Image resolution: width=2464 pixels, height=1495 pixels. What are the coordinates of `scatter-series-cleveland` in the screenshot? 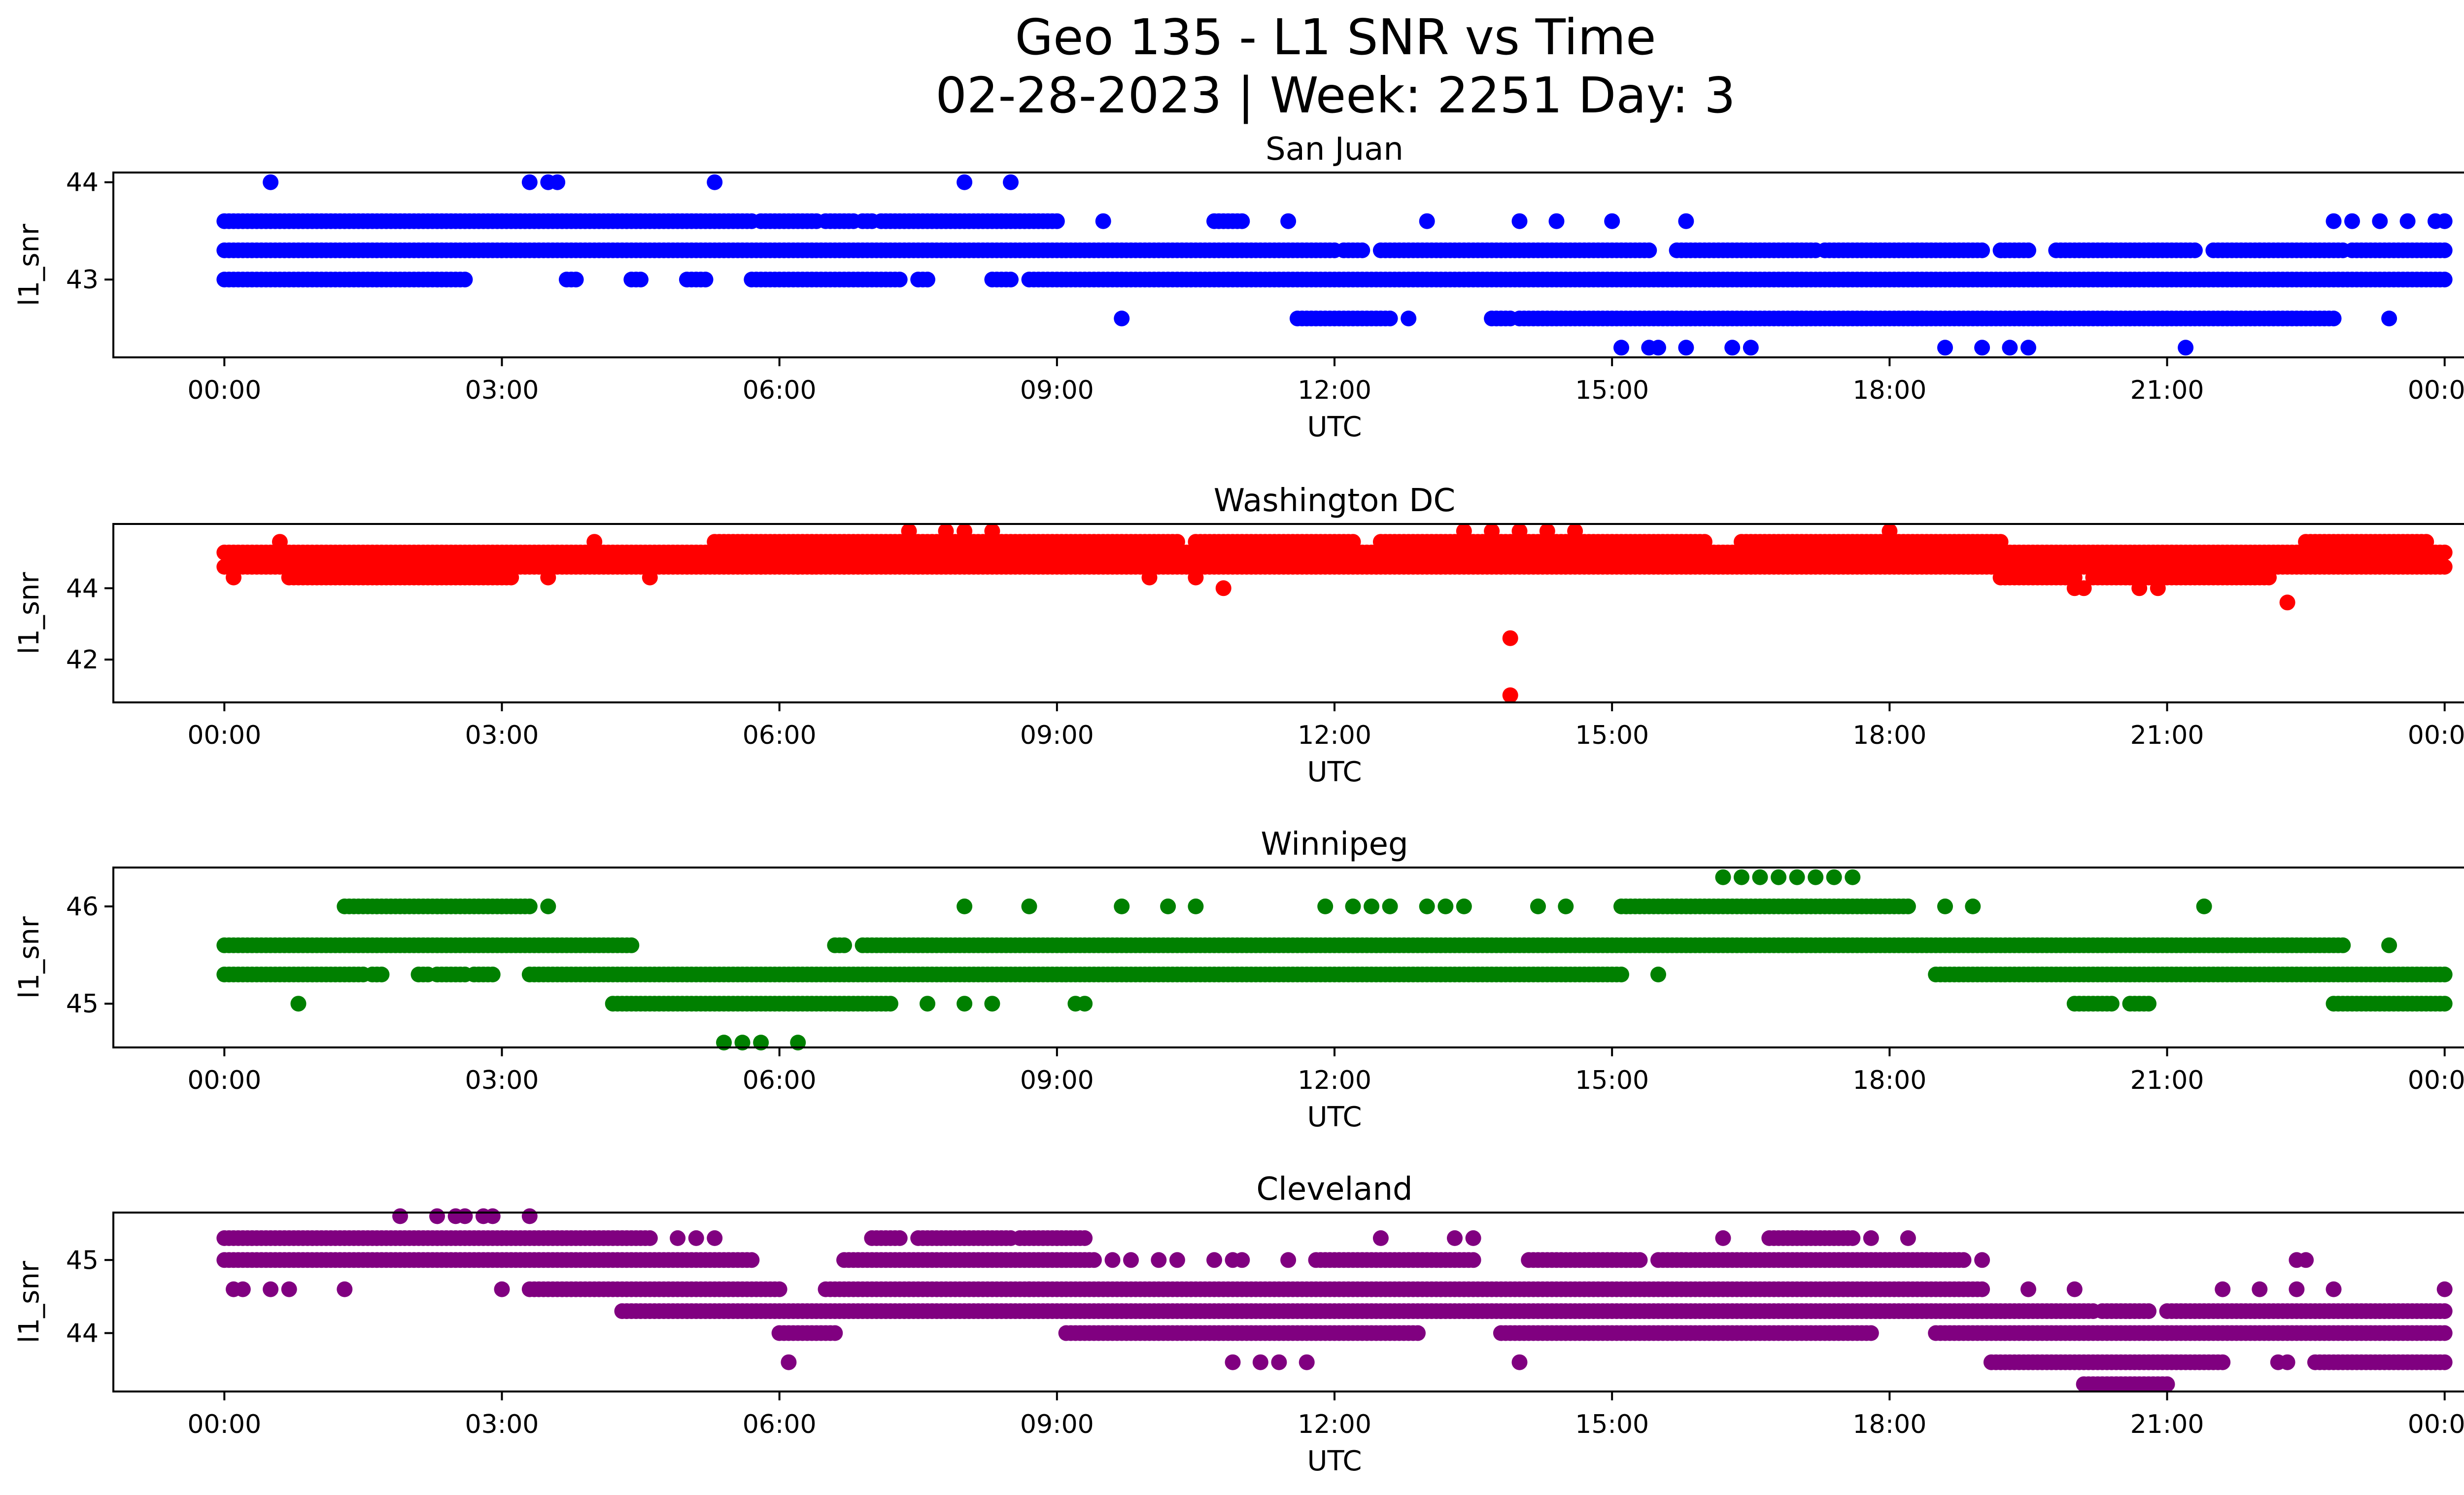 It's located at (1334, 1300).